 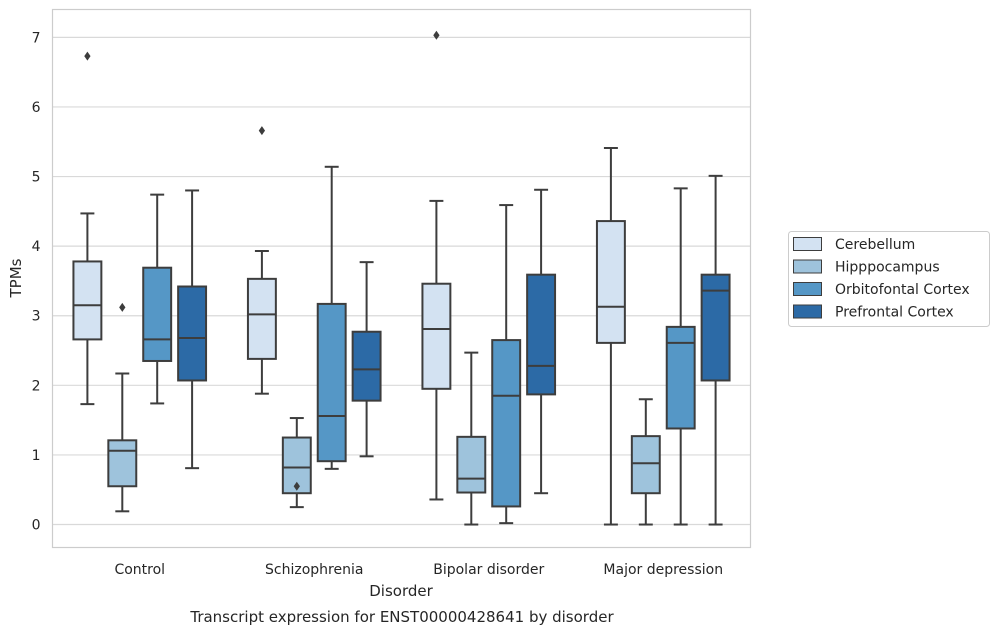 What do you see at coordinates (36, 38) in the screenshot?
I see `y-tick-label: 7` at bounding box center [36, 38].